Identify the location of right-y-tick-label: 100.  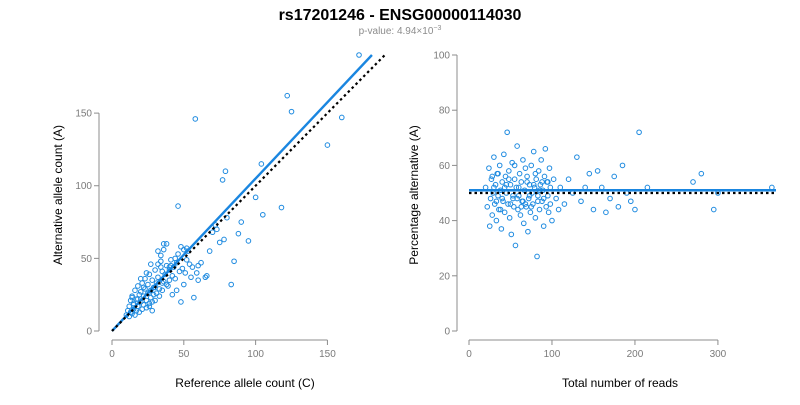
(441, 56).